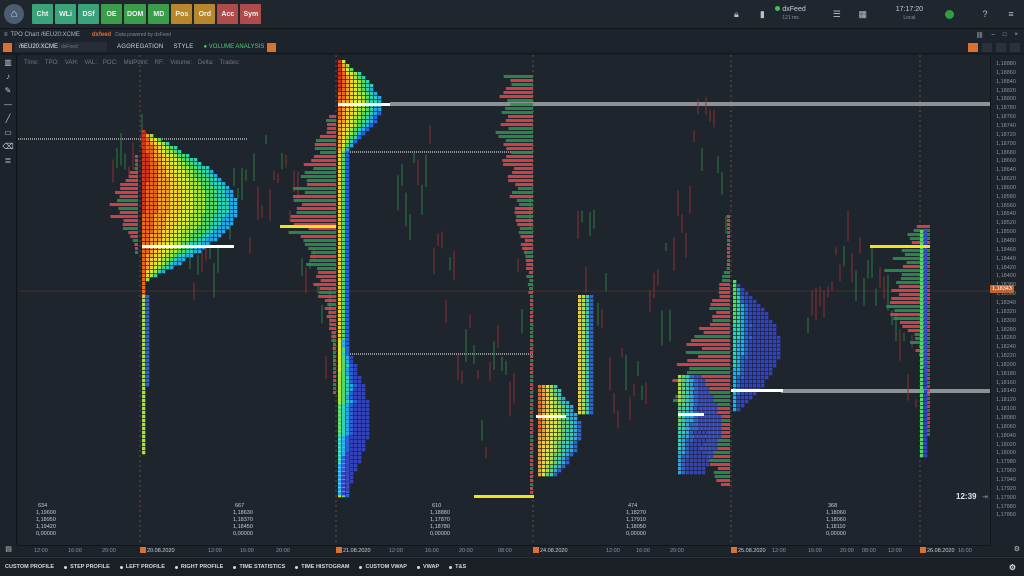 Image resolution: width=1024 pixels, height=576 pixels. Describe the element at coordinates (142, 567) in the screenshot. I see `study-tab: LEFT PROFILE` at that location.